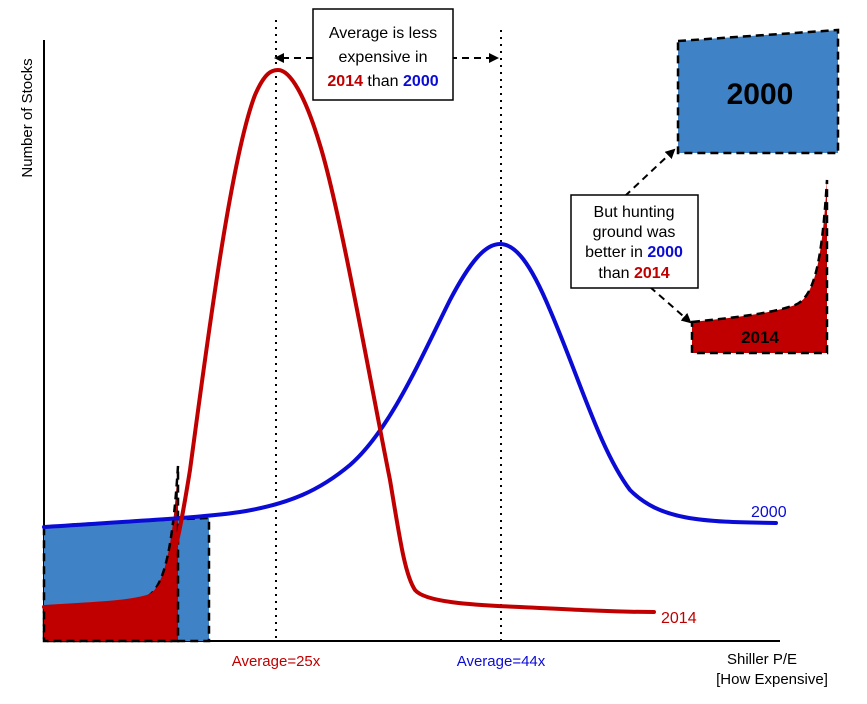 Image resolution: width=867 pixels, height=704 pixels. I want to click on zoom-2000-label: 2000, so click(760, 94).